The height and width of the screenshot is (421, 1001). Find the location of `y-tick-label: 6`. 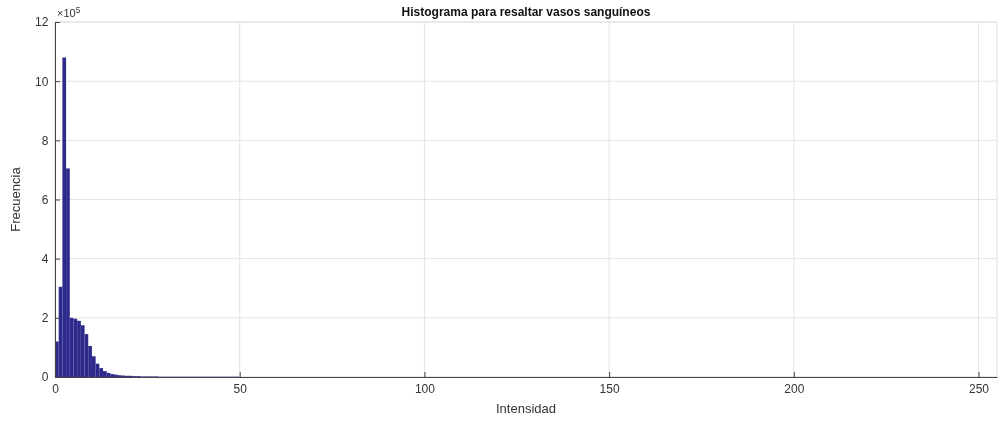

y-tick-label: 6 is located at coordinates (45, 199).